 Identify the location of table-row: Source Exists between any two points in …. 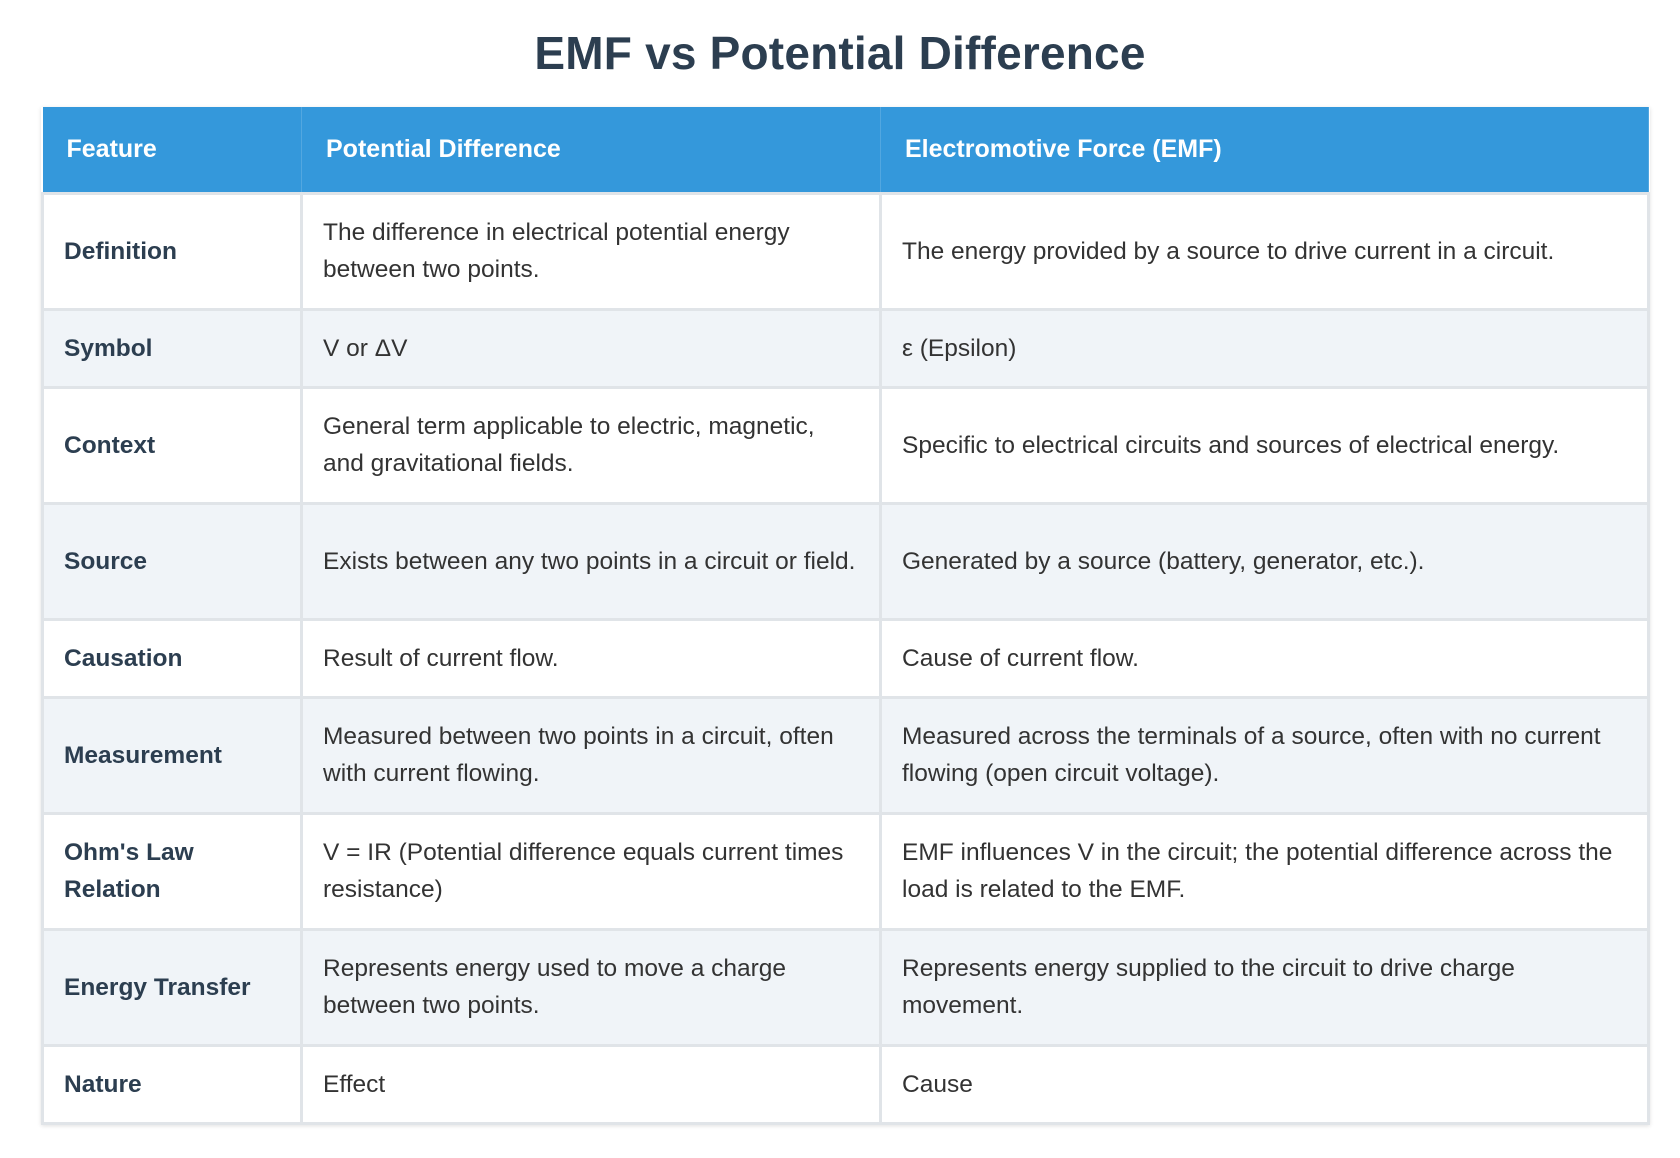
(845, 561).